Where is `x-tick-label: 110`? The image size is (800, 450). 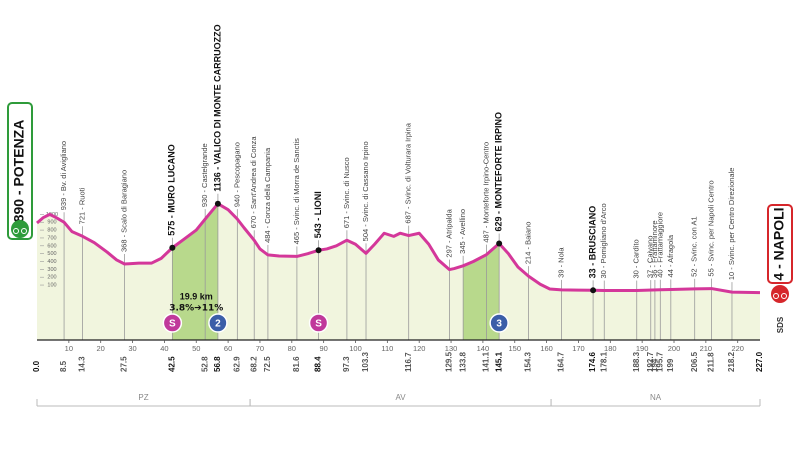 x-tick-label: 110 is located at coordinates (387, 348).